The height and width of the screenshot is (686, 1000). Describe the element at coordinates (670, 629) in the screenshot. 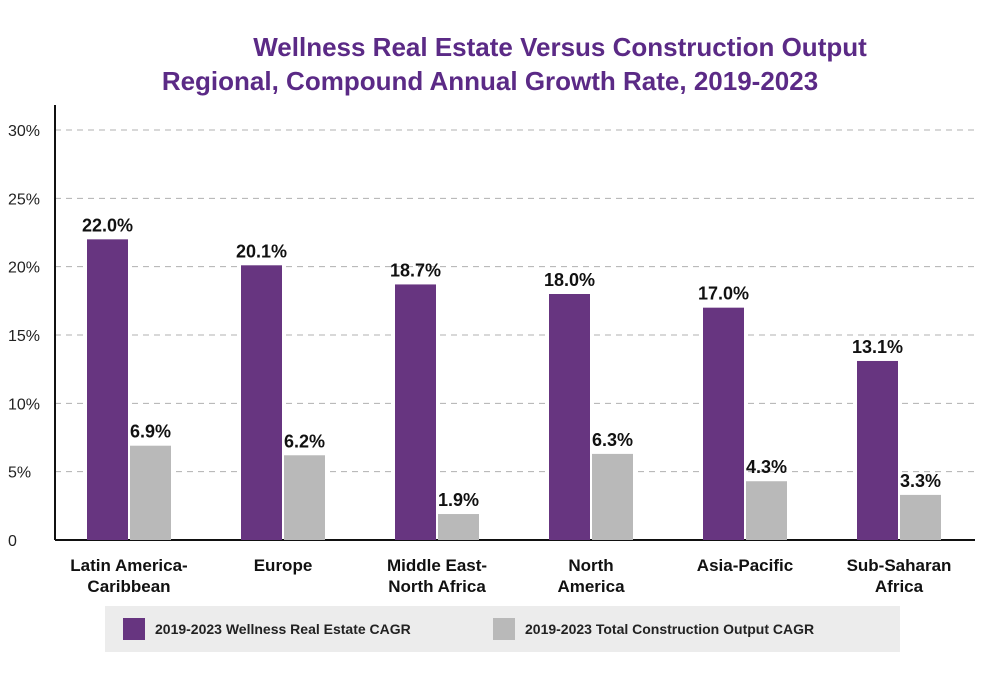

I see `legend-label-construction: 2019-2023 Total Construction Output CAGR` at that location.